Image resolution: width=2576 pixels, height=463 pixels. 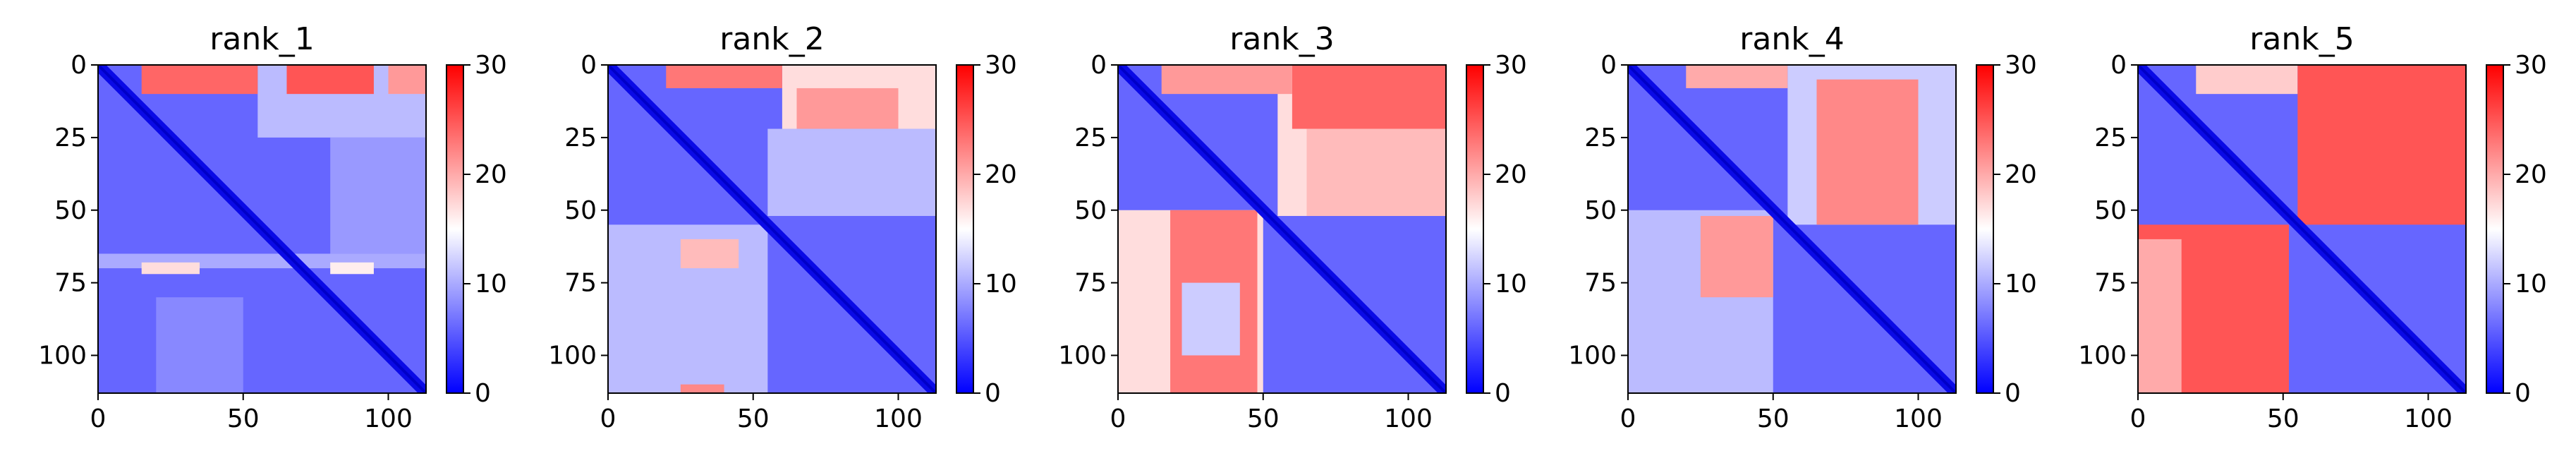 I want to click on panel-title: rank_3, so click(x=1281, y=39).